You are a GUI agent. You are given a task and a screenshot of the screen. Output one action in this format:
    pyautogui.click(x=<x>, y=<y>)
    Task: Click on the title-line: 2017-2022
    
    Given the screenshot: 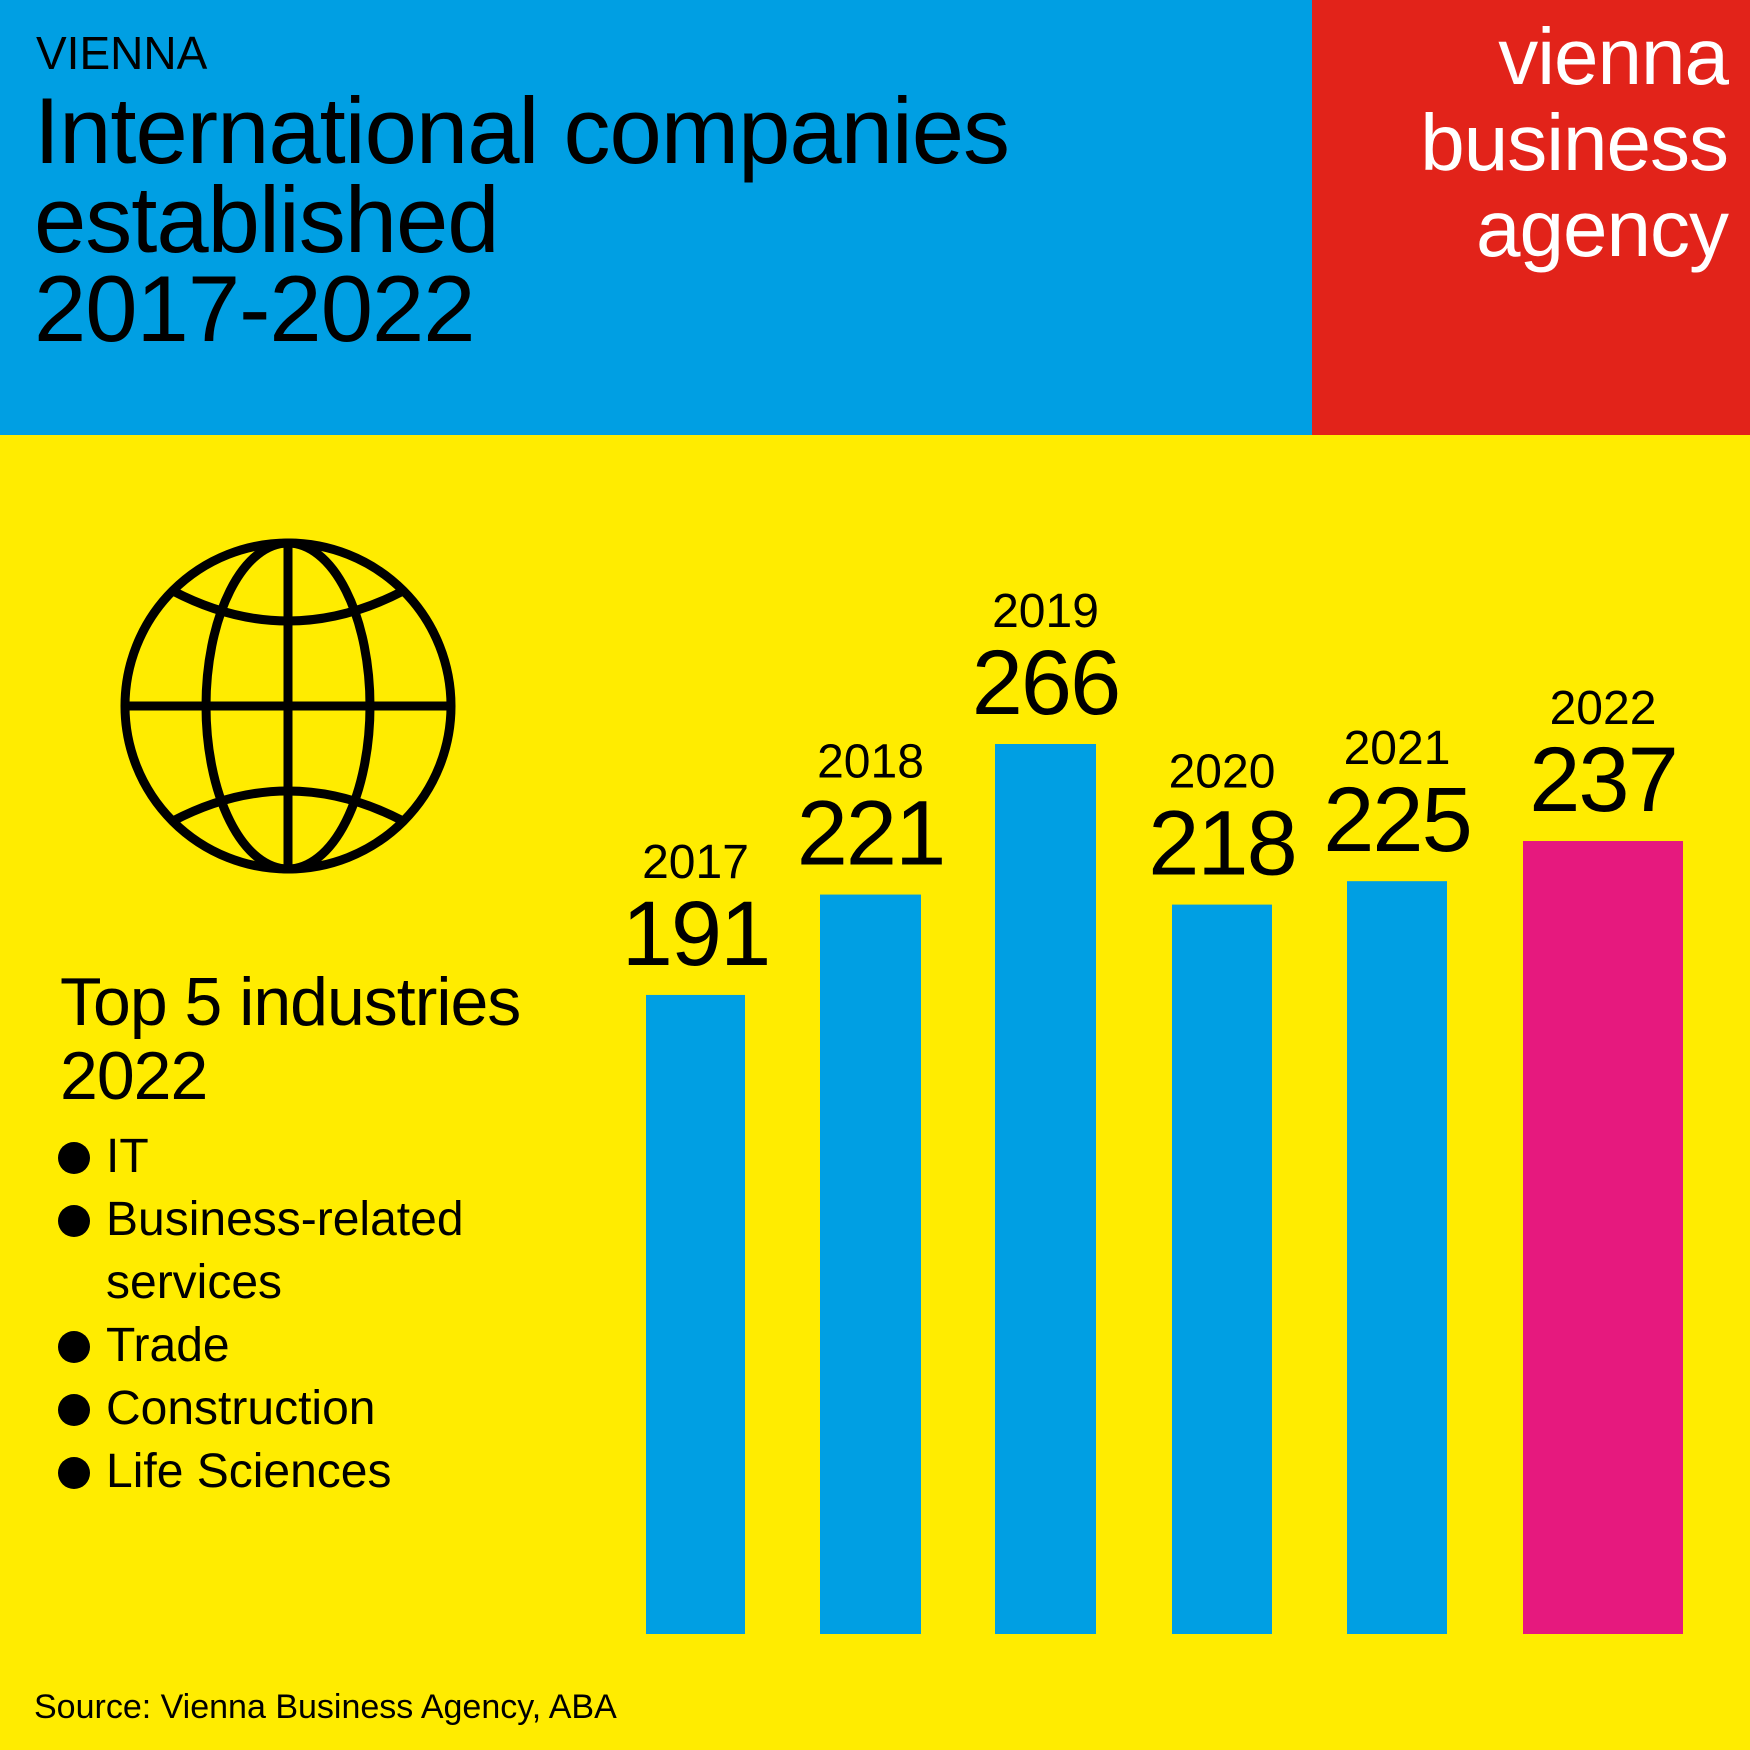 What is the action you would take?
    pyautogui.click(x=255, y=308)
    